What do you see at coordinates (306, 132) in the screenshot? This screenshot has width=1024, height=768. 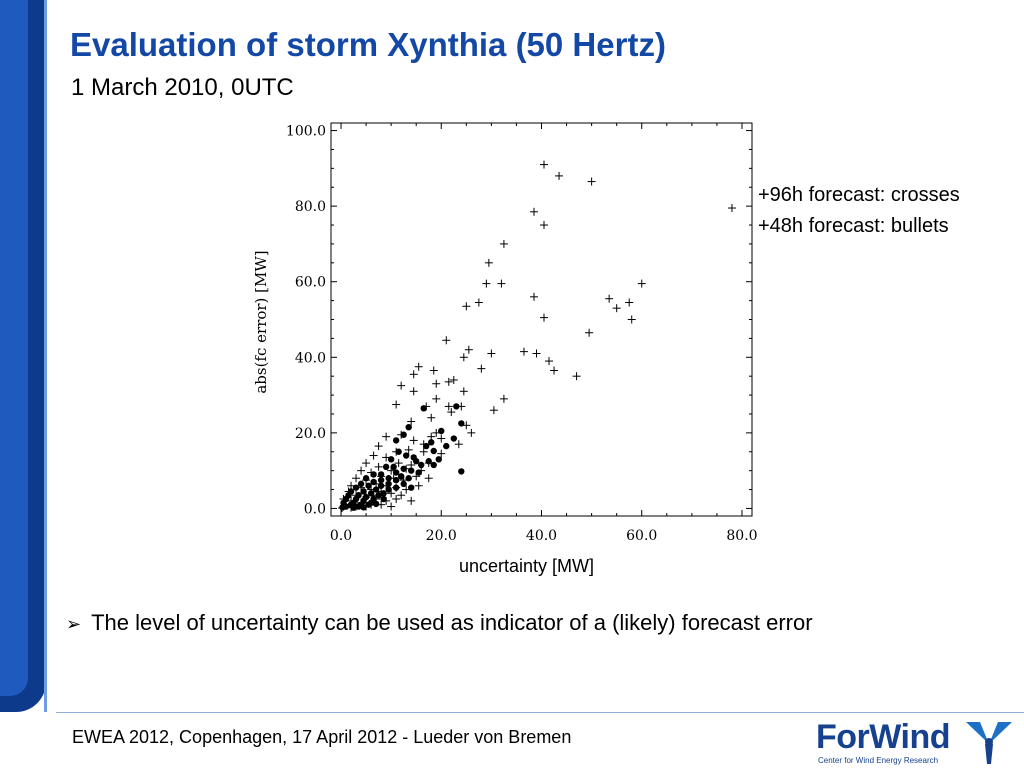 I see `y-tick-label: 100.0` at bounding box center [306, 132].